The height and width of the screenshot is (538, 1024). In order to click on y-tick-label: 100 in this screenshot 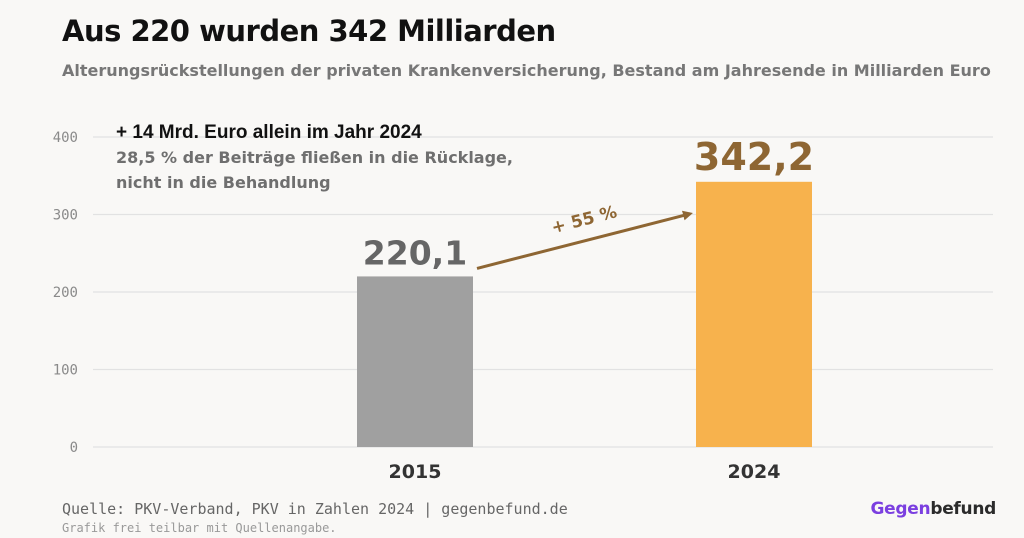, I will do `click(65, 371)`.